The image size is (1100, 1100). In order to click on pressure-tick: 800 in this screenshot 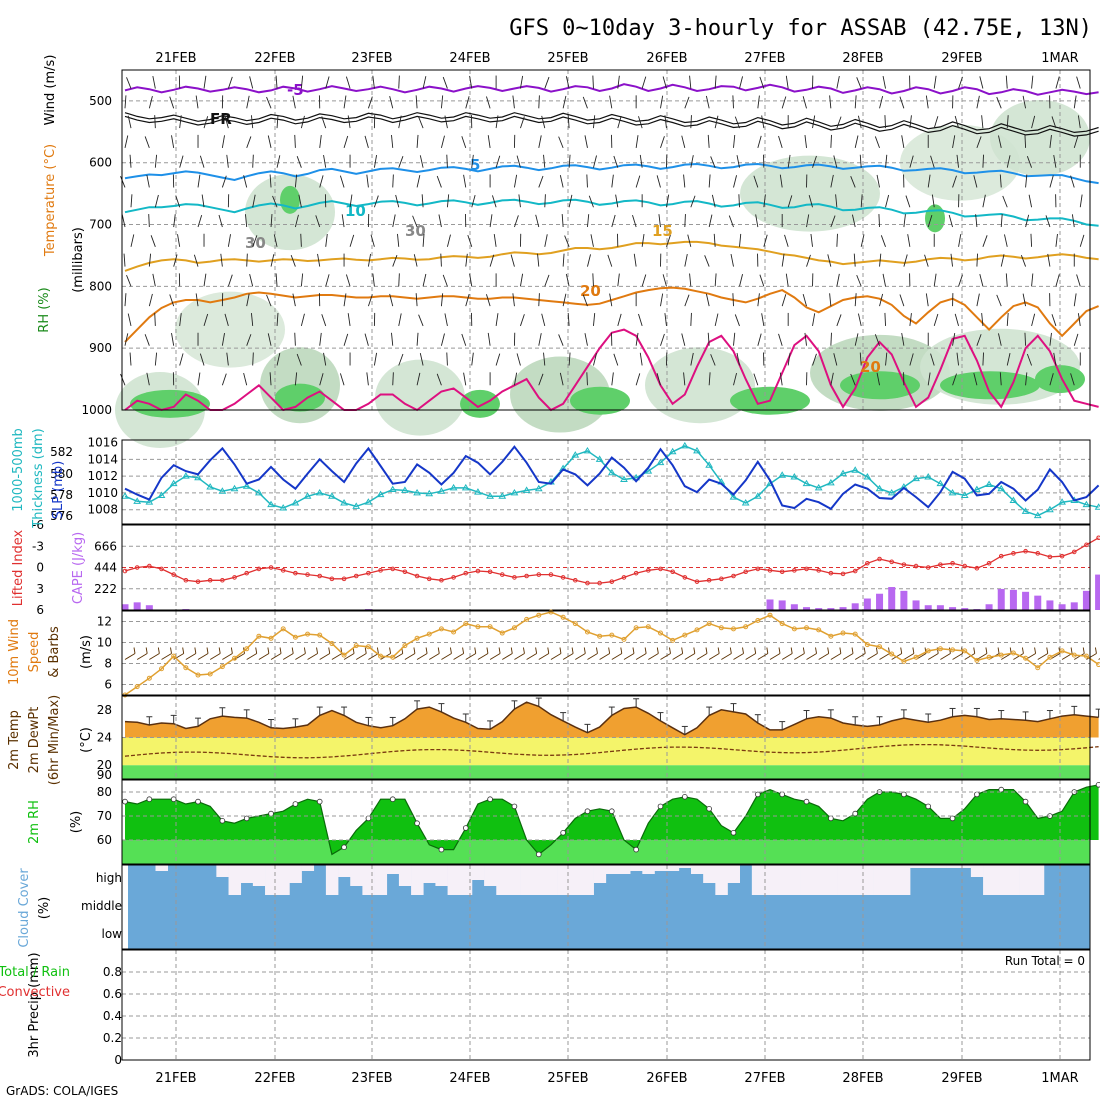, I will do `click(100, 286)`.